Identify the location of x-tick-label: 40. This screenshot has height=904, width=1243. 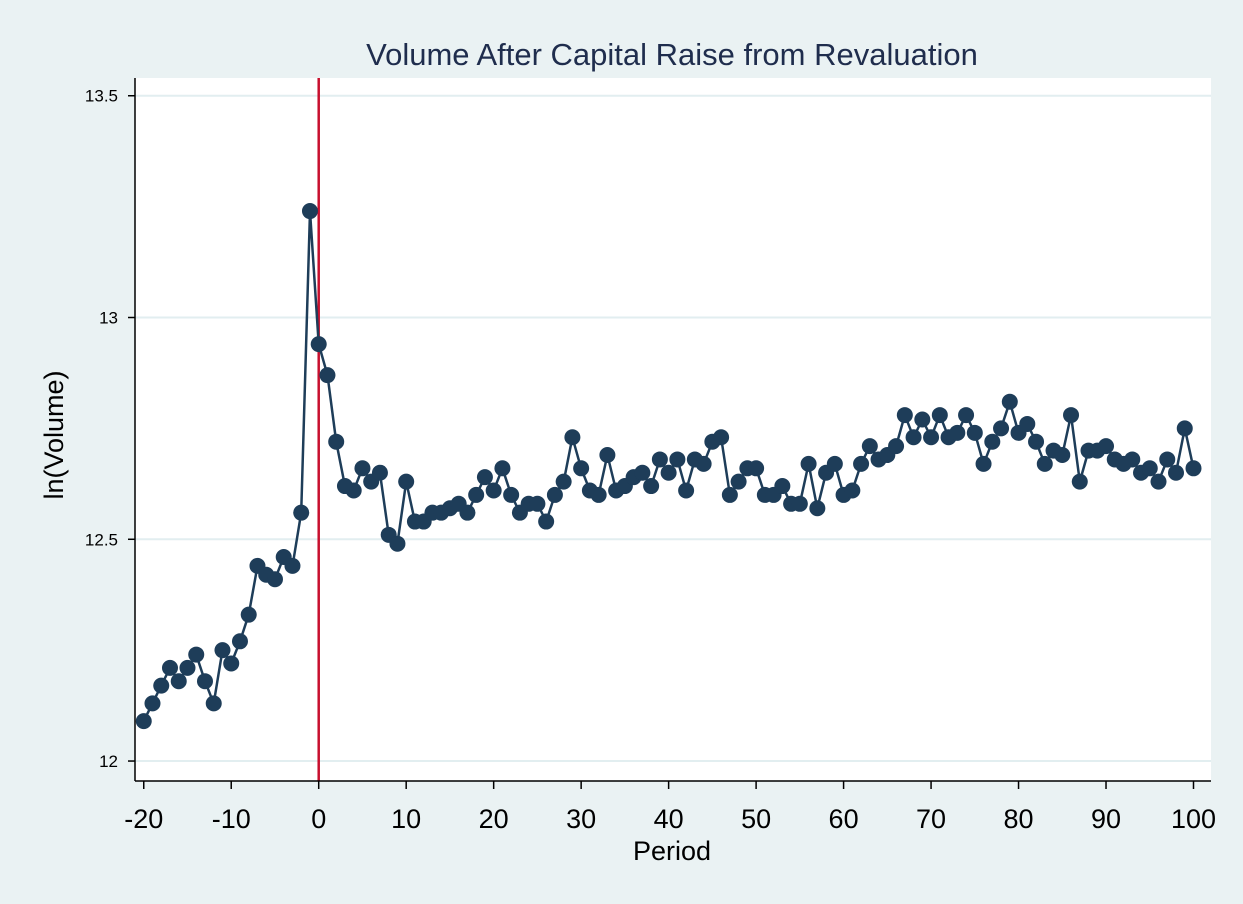
(669, 819).